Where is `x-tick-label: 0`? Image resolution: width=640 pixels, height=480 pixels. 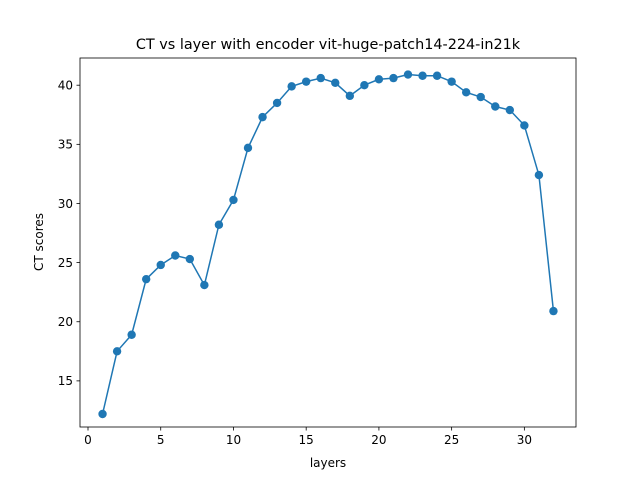 x-tick-label: 0 is located at coordinates (88, 440).